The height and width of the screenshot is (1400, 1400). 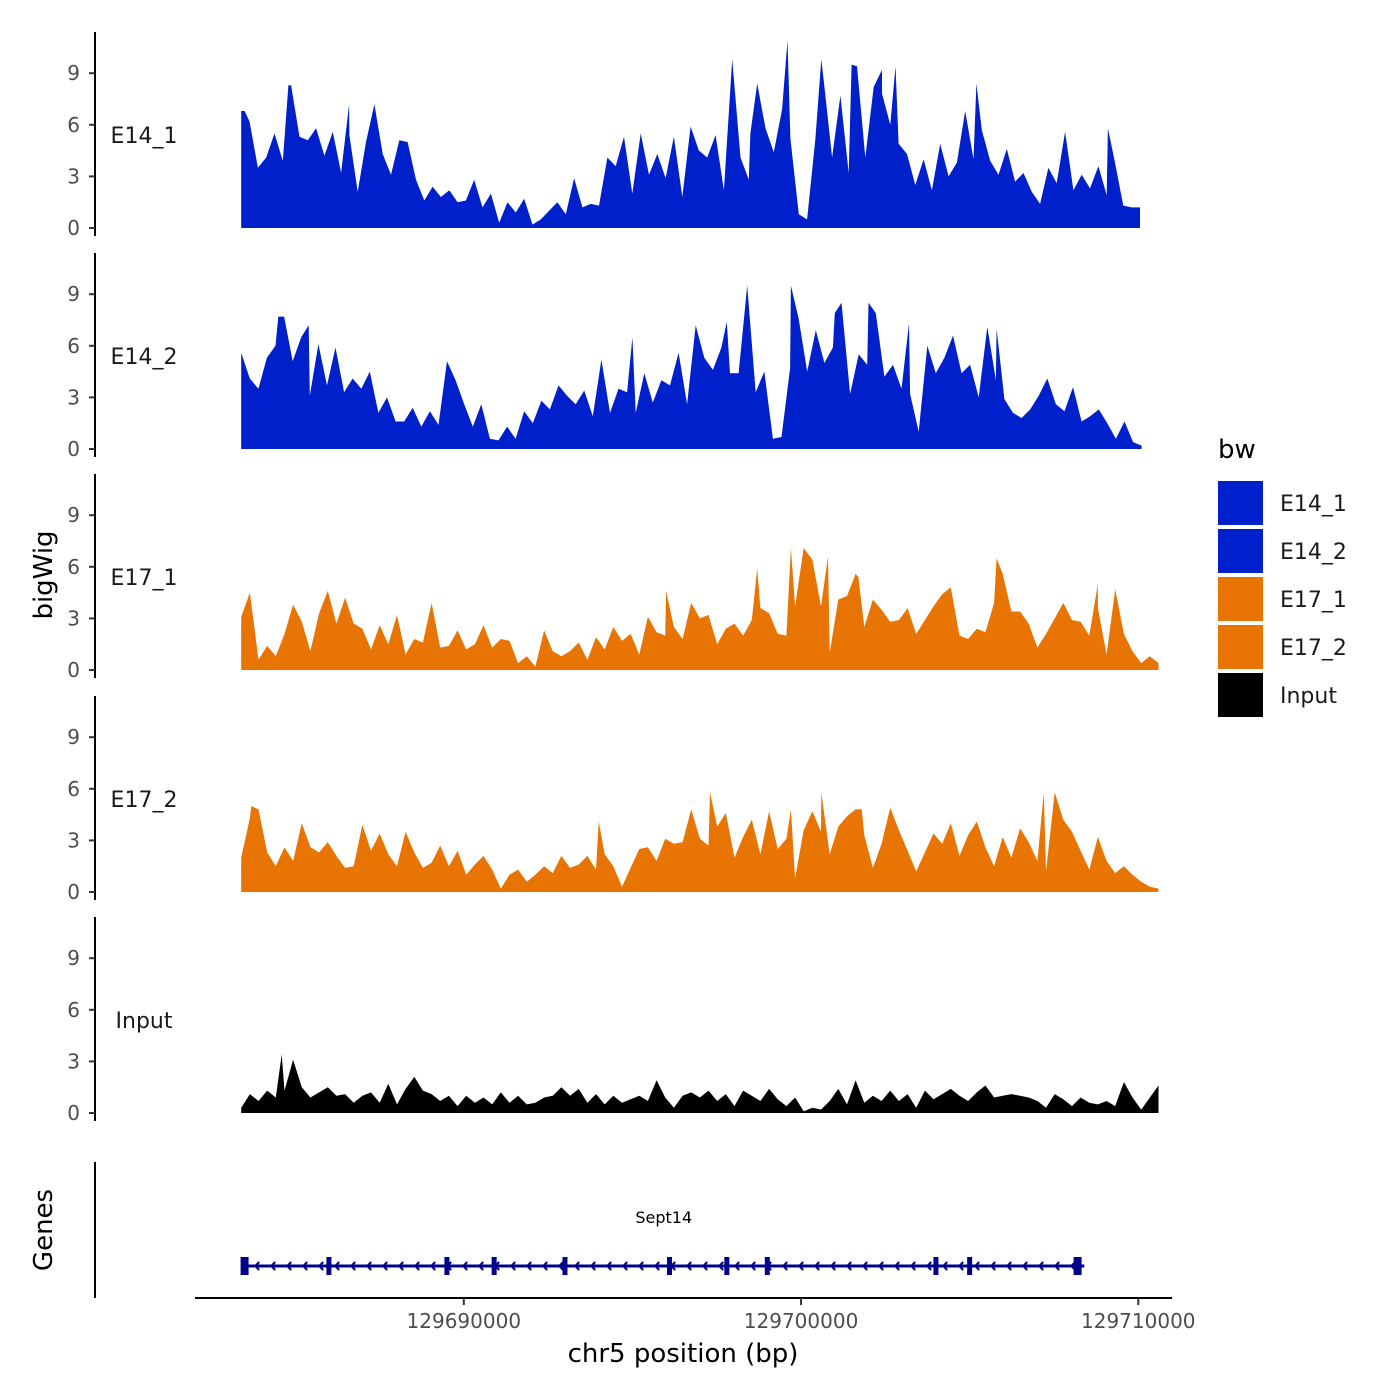 What do you see at coordinates (801, 1321) in the screenshot?
I see `x-tick-label: 129700000` at bounding box center [801, 1321].